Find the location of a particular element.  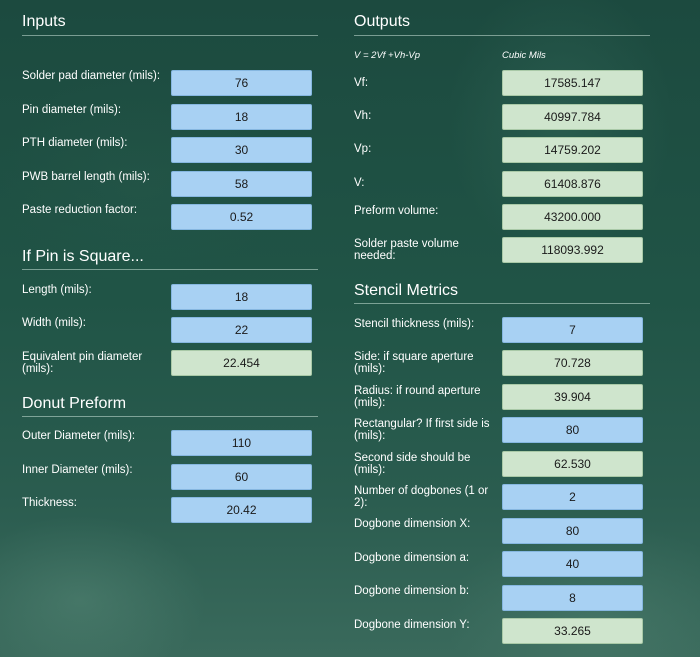

dogbone-count-label: Number of dogbones (1 or 2): is located at coordinates (421, 497).